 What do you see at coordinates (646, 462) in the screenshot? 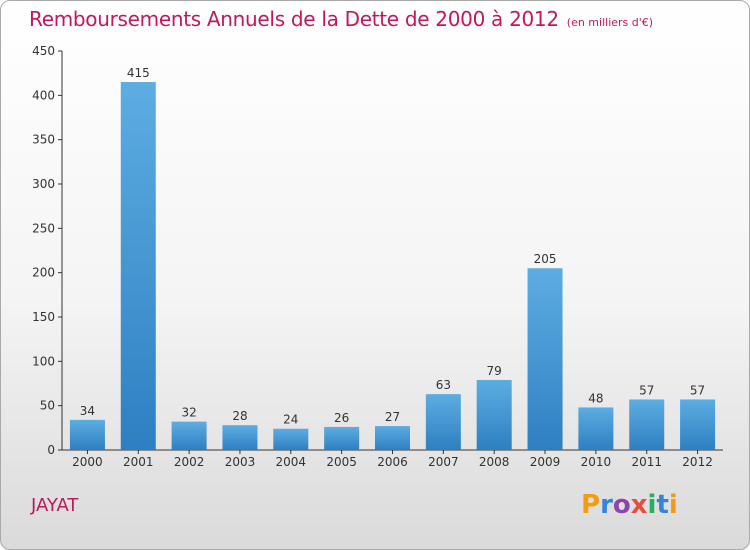
I see `x-tick-label: 2011` at bounding box center [646, 462].